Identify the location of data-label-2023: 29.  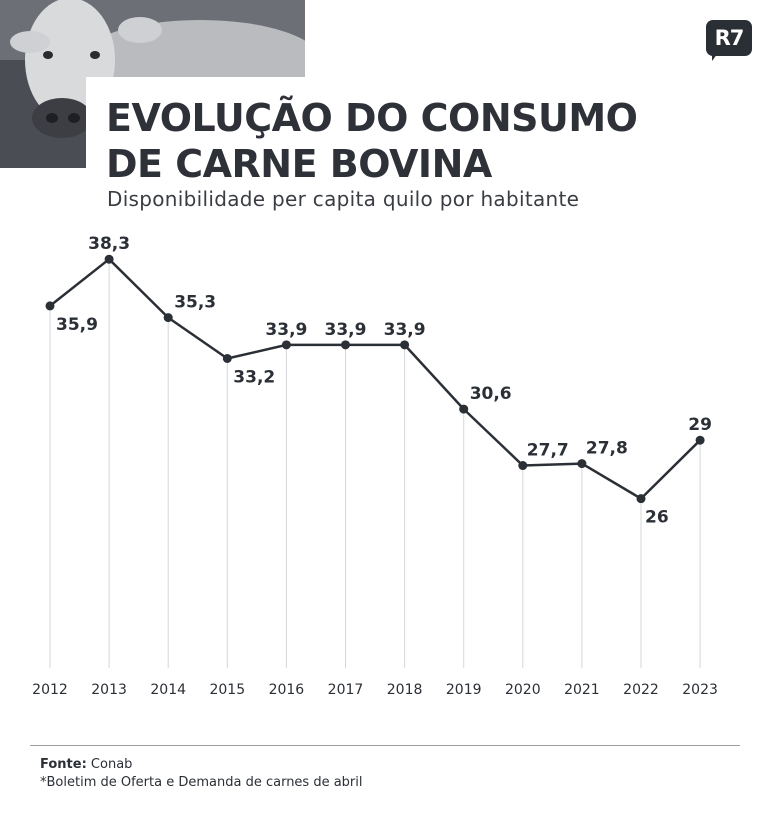
(700, 425).